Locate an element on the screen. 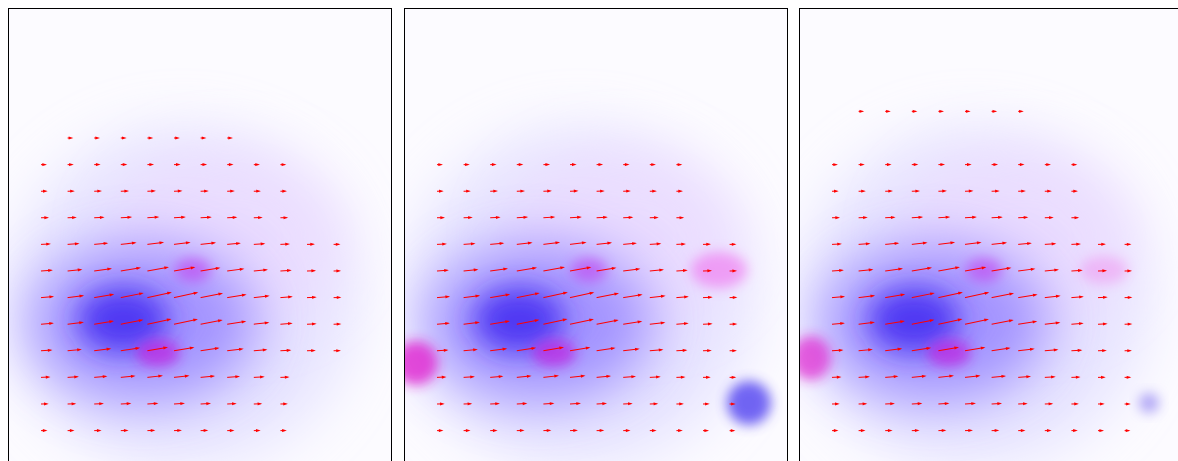  density-core is located at coordinates (914, 320).